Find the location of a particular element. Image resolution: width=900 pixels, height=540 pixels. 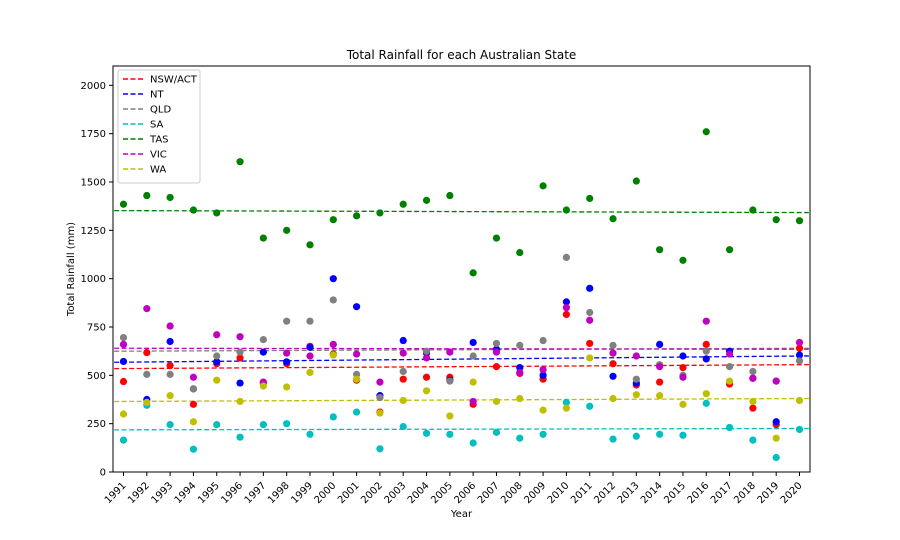

y-tick-label: 500 is located at coordinates (96, 376).